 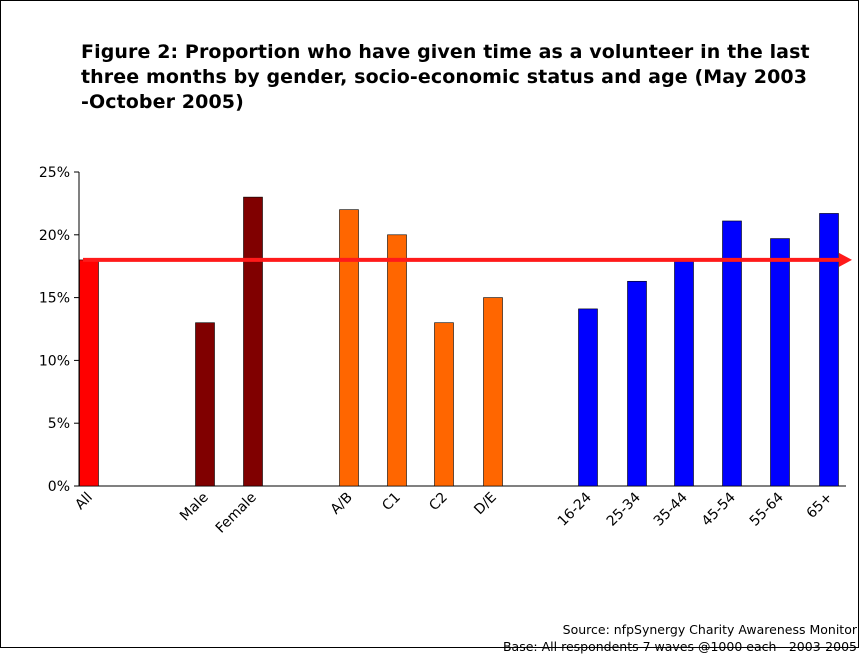 I want to click on x-tick-label: 55-64, so click(x=767, y=509).